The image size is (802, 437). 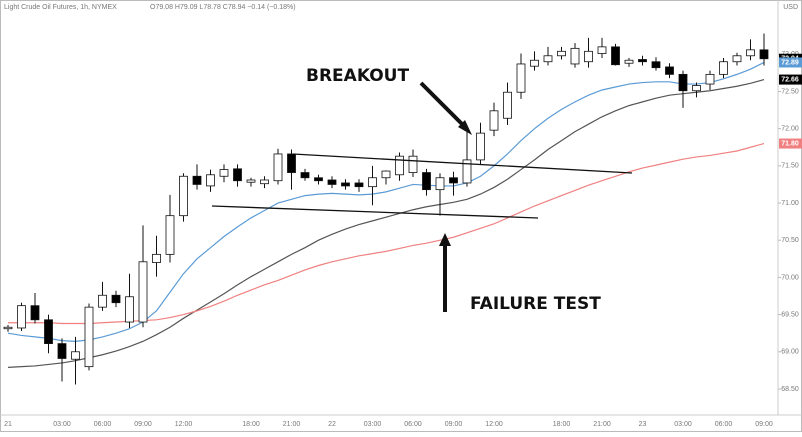 I want to click on y-tick-label: 69.00, so click(x=790, y=352).